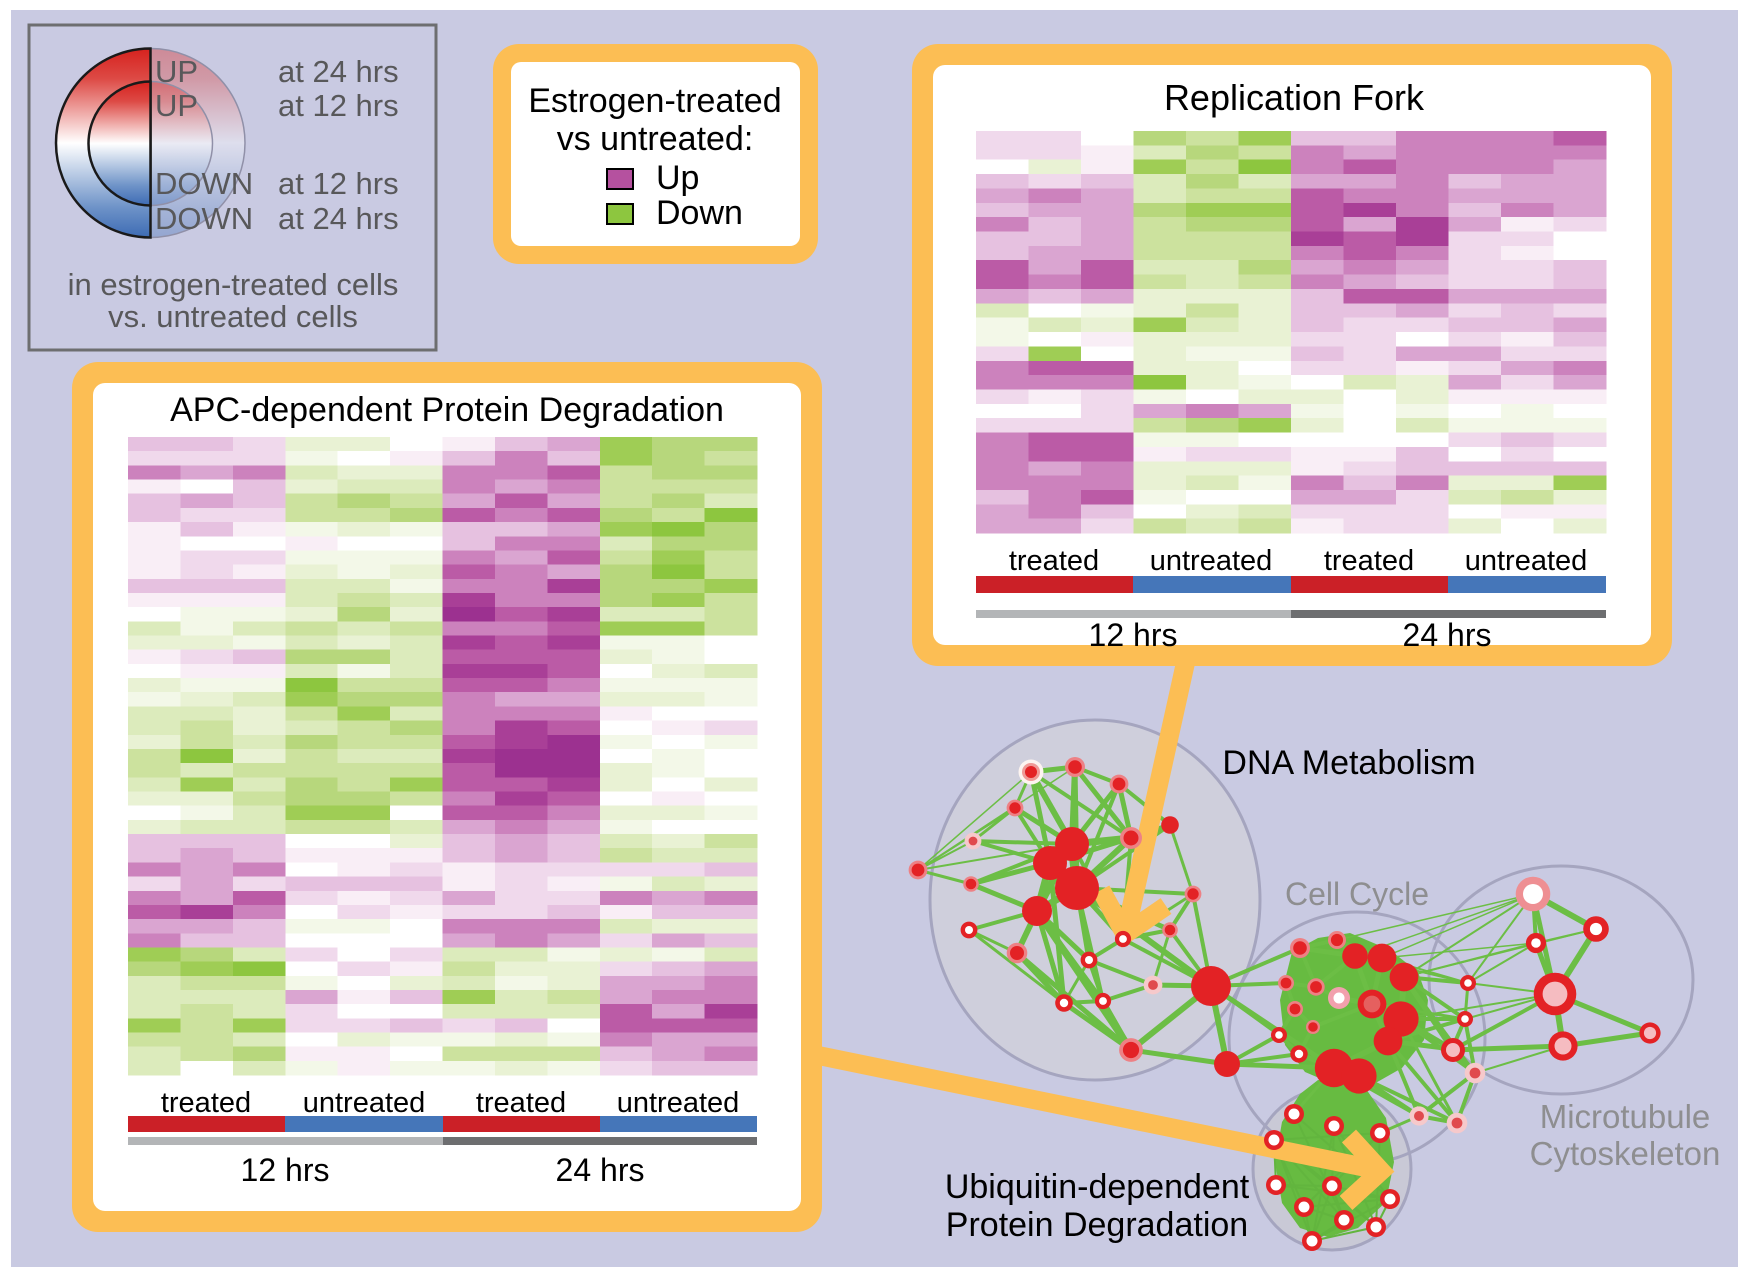 Image resolution: width=1750 pixels, height=1279 pixels. What do you see at coordinates (1097, 1225) in the screenshot?
I see `svg-text: Protein Degradation` at bounding box center [1097, 1225].